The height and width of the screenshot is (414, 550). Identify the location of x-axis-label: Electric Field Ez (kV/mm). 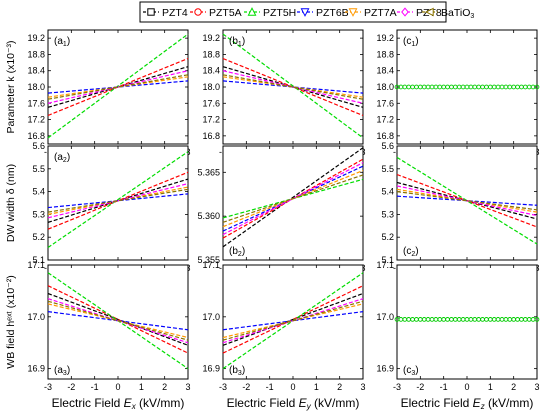
(467, 403).